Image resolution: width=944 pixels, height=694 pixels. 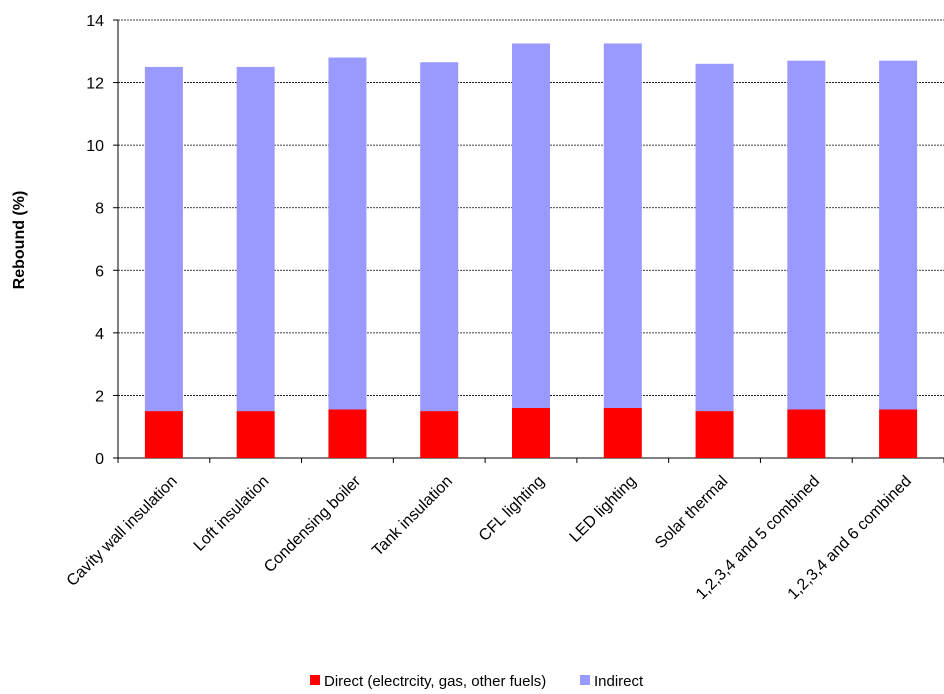 What do you see at coordinates (435, 681) in the screenshot?
I see `legend-label: Direct (electrcity, gas, other fuels)` at bounding box center [435, 681].